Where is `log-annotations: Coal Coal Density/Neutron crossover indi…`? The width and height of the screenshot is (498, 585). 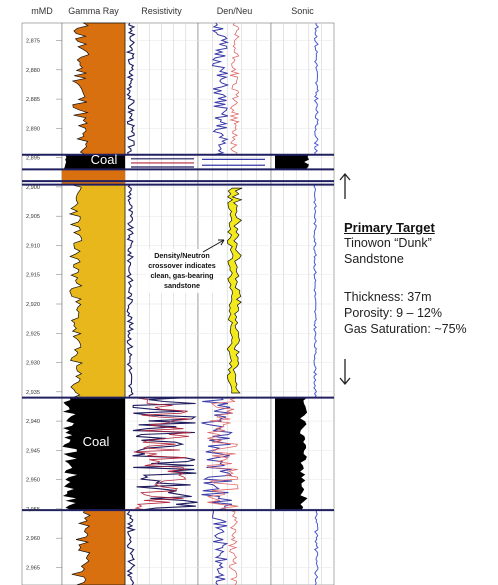 log-annotations: Coal Coal Density/Neutron crossover indi… is located at coordinates (154, 300).